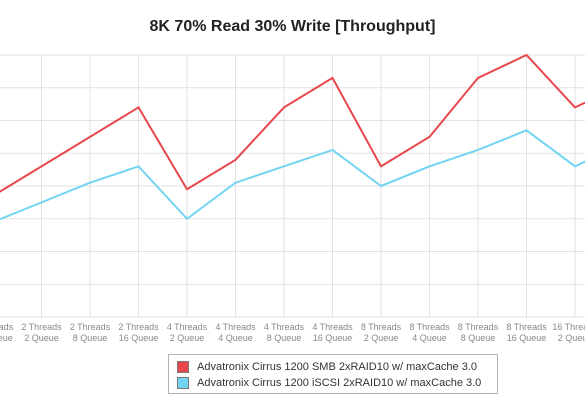 The height and width of the screenshot is (415, 585). I want to click on x-tick-label: 2 Threads 2 Queue, so click(41, 332).